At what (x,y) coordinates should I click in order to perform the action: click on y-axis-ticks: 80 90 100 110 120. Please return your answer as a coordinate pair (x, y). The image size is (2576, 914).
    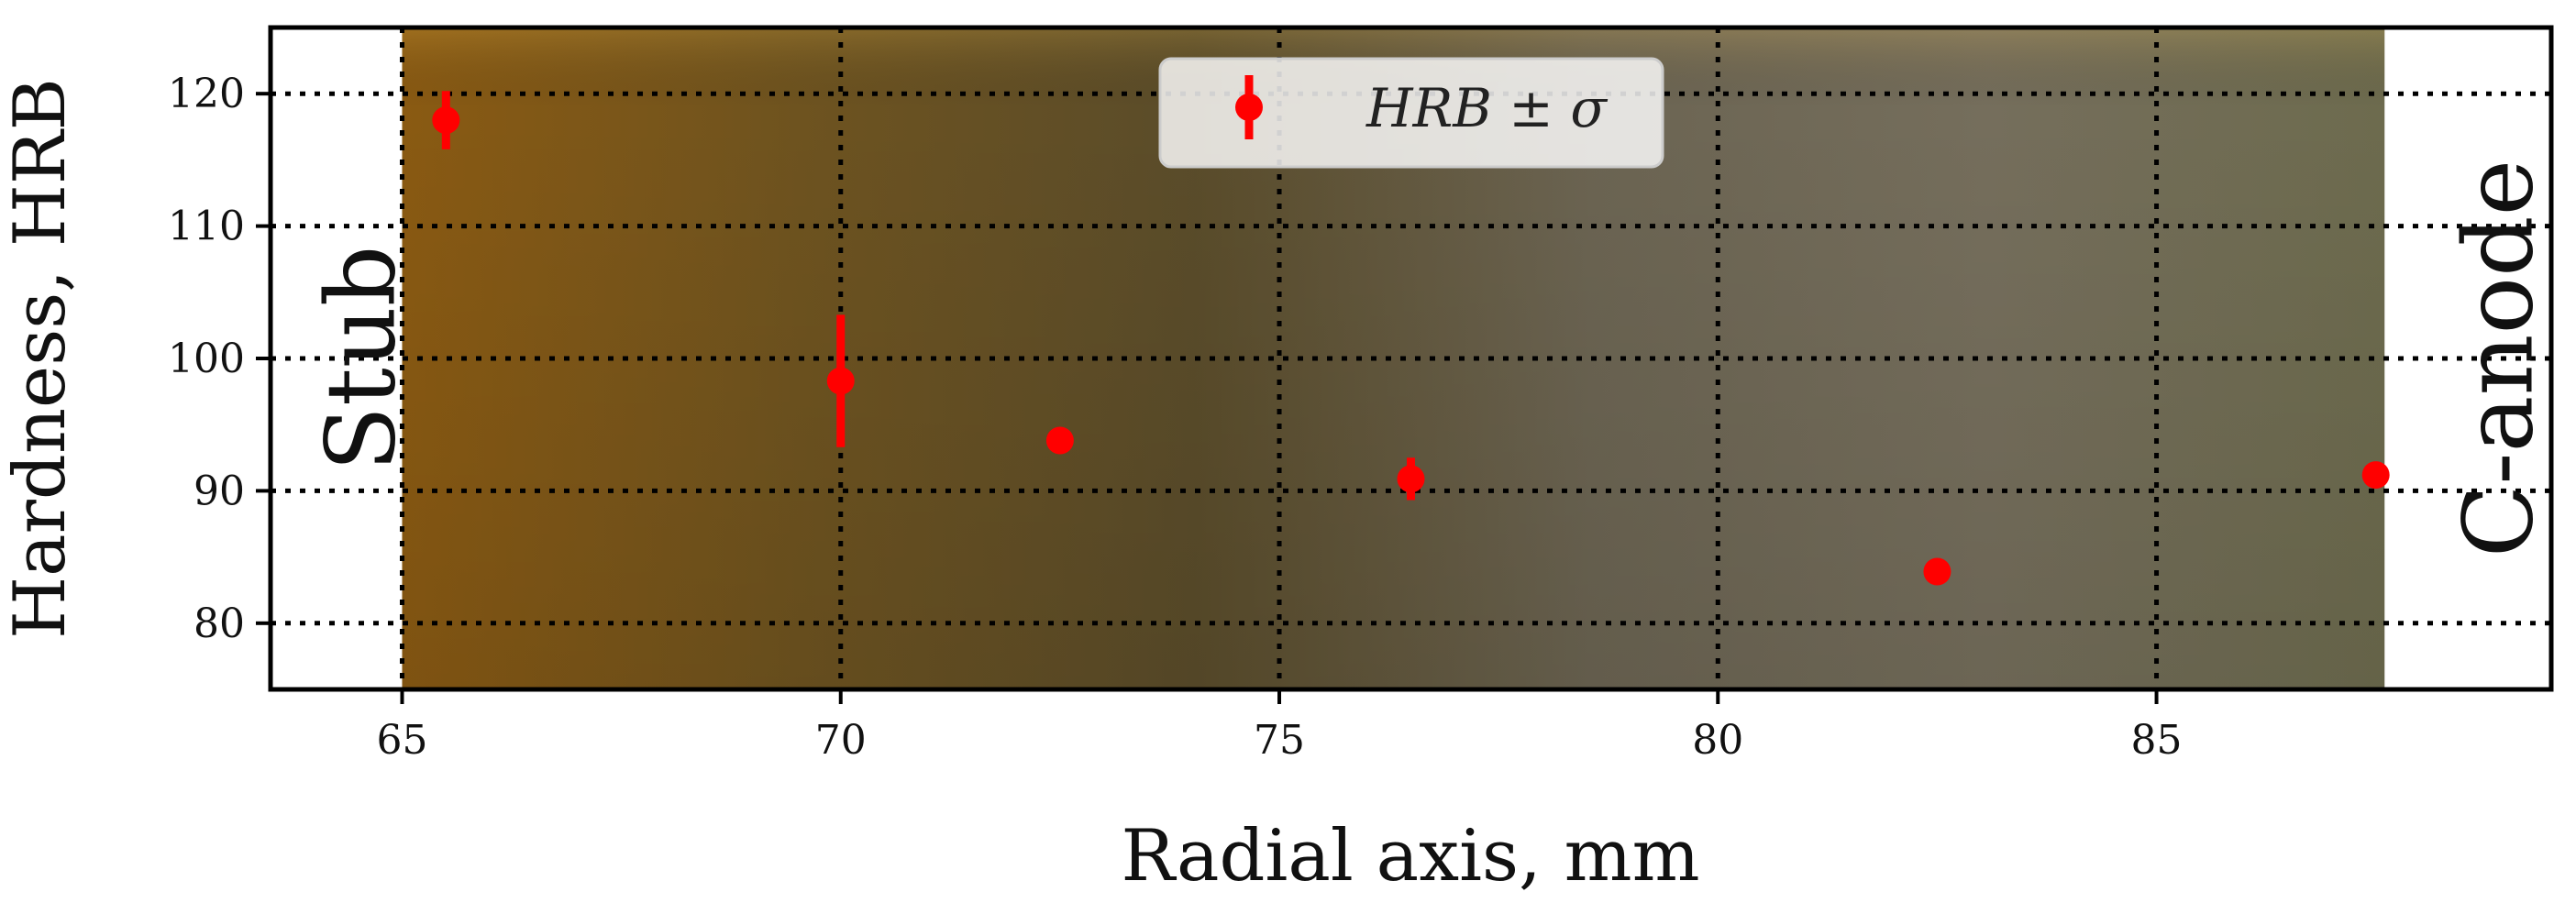
    Looking at the image, I should click on (219, 359).